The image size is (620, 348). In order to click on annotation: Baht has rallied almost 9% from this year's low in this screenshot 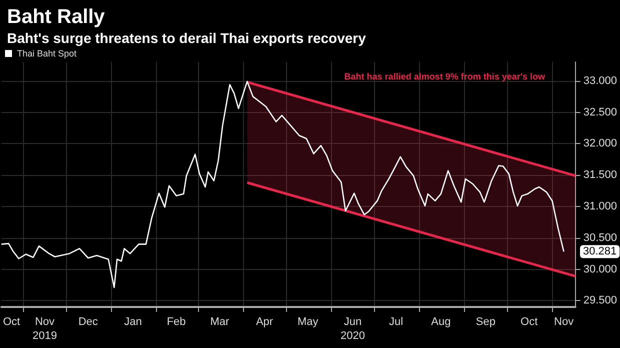, I will do `click(445, 77)`.